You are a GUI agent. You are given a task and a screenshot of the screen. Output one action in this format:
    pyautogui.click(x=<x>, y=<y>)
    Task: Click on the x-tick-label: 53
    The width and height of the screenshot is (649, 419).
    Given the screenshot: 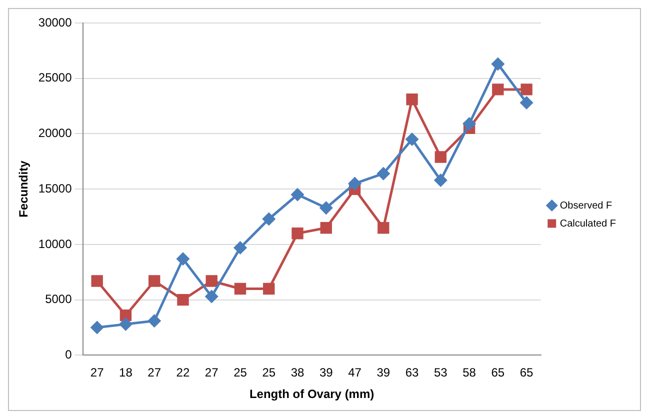 What is the action you would take?
    pyautogui.click(x=441, y=373)
    